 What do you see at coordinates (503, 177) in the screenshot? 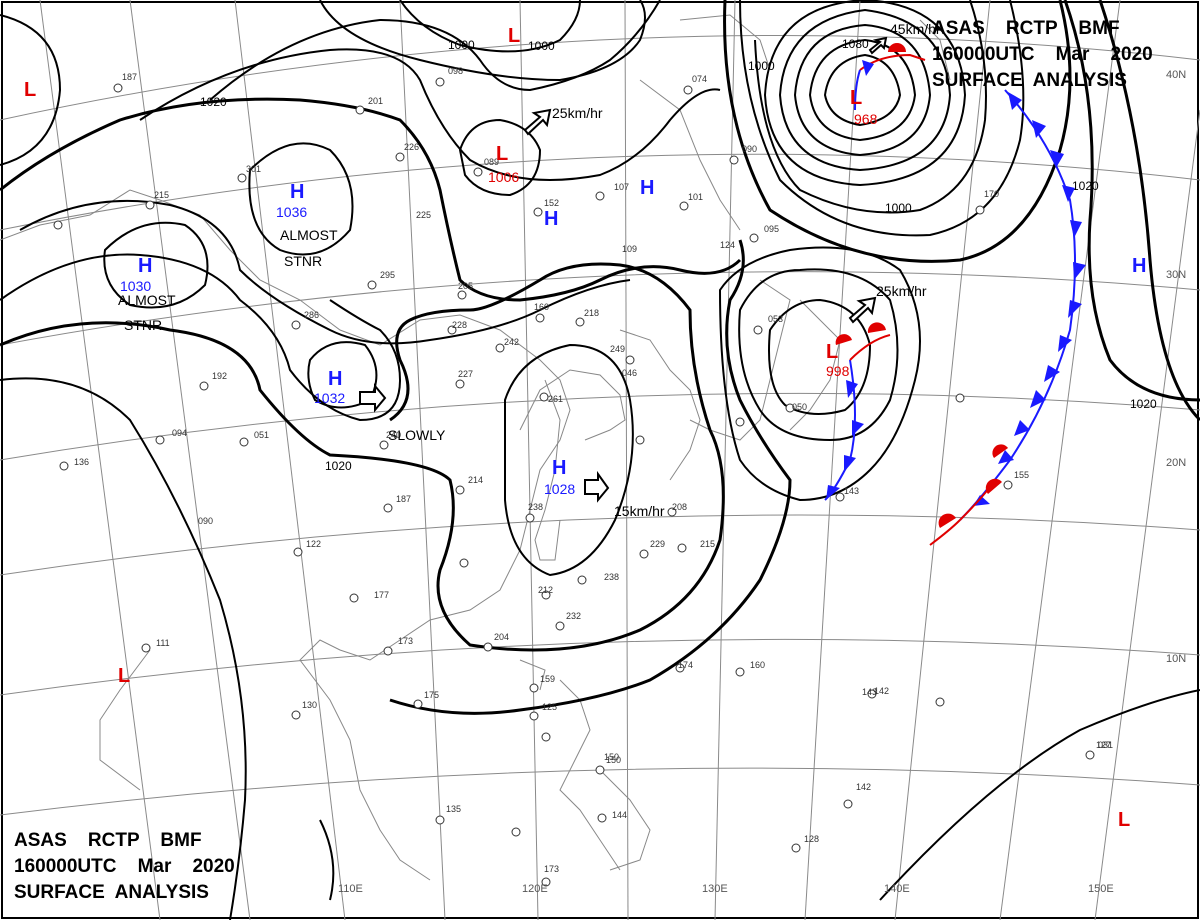
I see `center-pressure: 1006` at bounding box center [503, 177].